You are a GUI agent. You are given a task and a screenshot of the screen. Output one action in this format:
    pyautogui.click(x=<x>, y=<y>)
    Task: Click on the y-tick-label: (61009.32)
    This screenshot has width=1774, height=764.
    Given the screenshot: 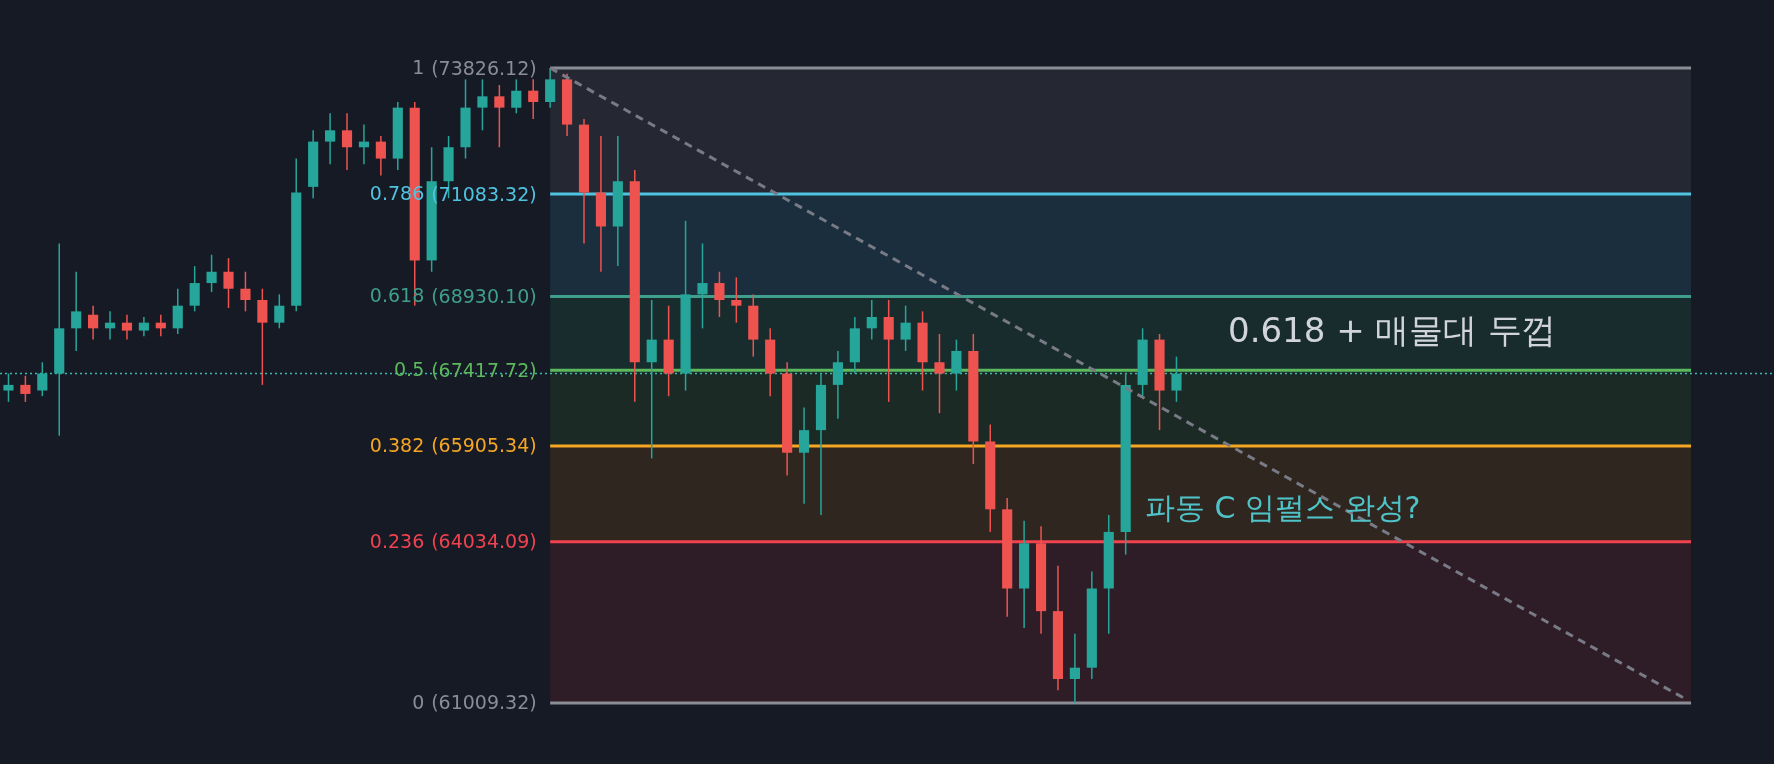 What is the action you would take?
    pyautogui.click(x=484, y=702)
    